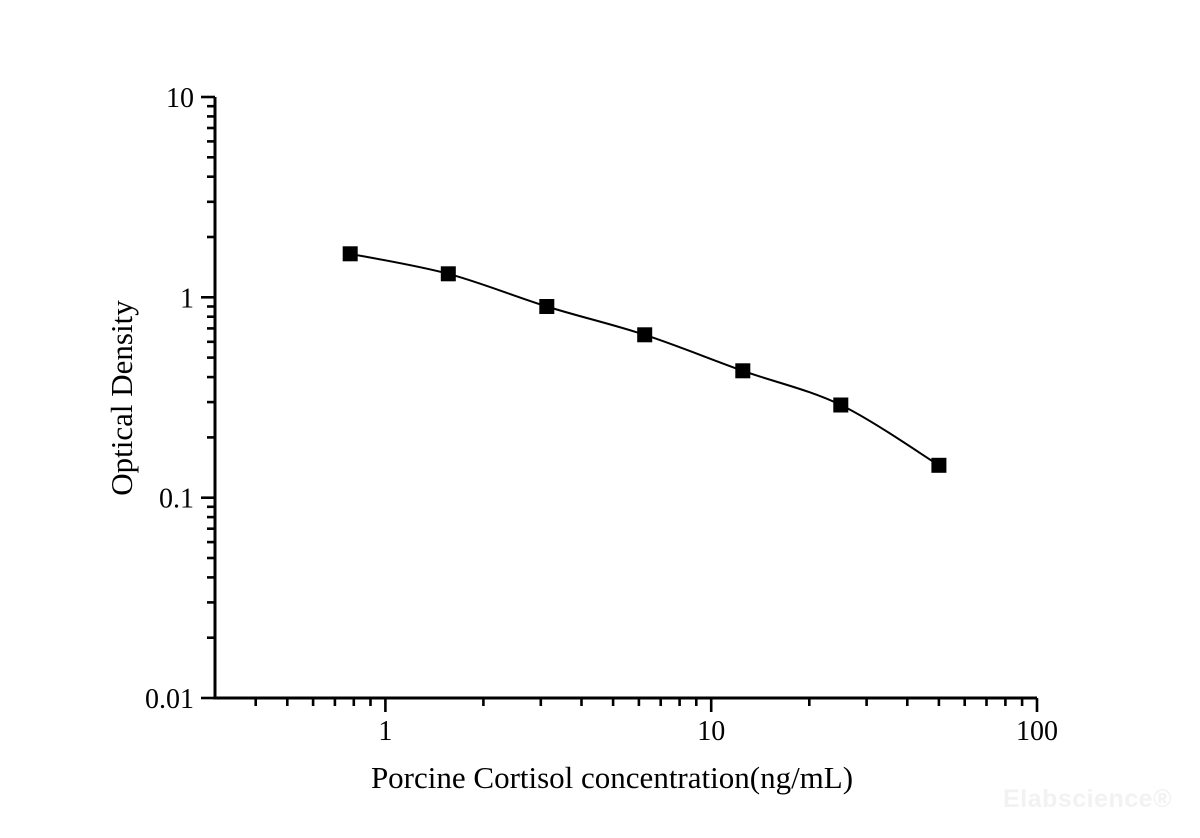 The image size is (1200, 838). I want to click on data-points, so click(644, 359).